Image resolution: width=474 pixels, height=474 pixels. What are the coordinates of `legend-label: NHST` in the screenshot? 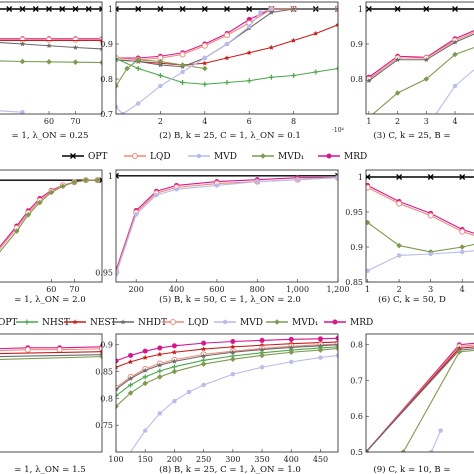 It's located at (56, 323).